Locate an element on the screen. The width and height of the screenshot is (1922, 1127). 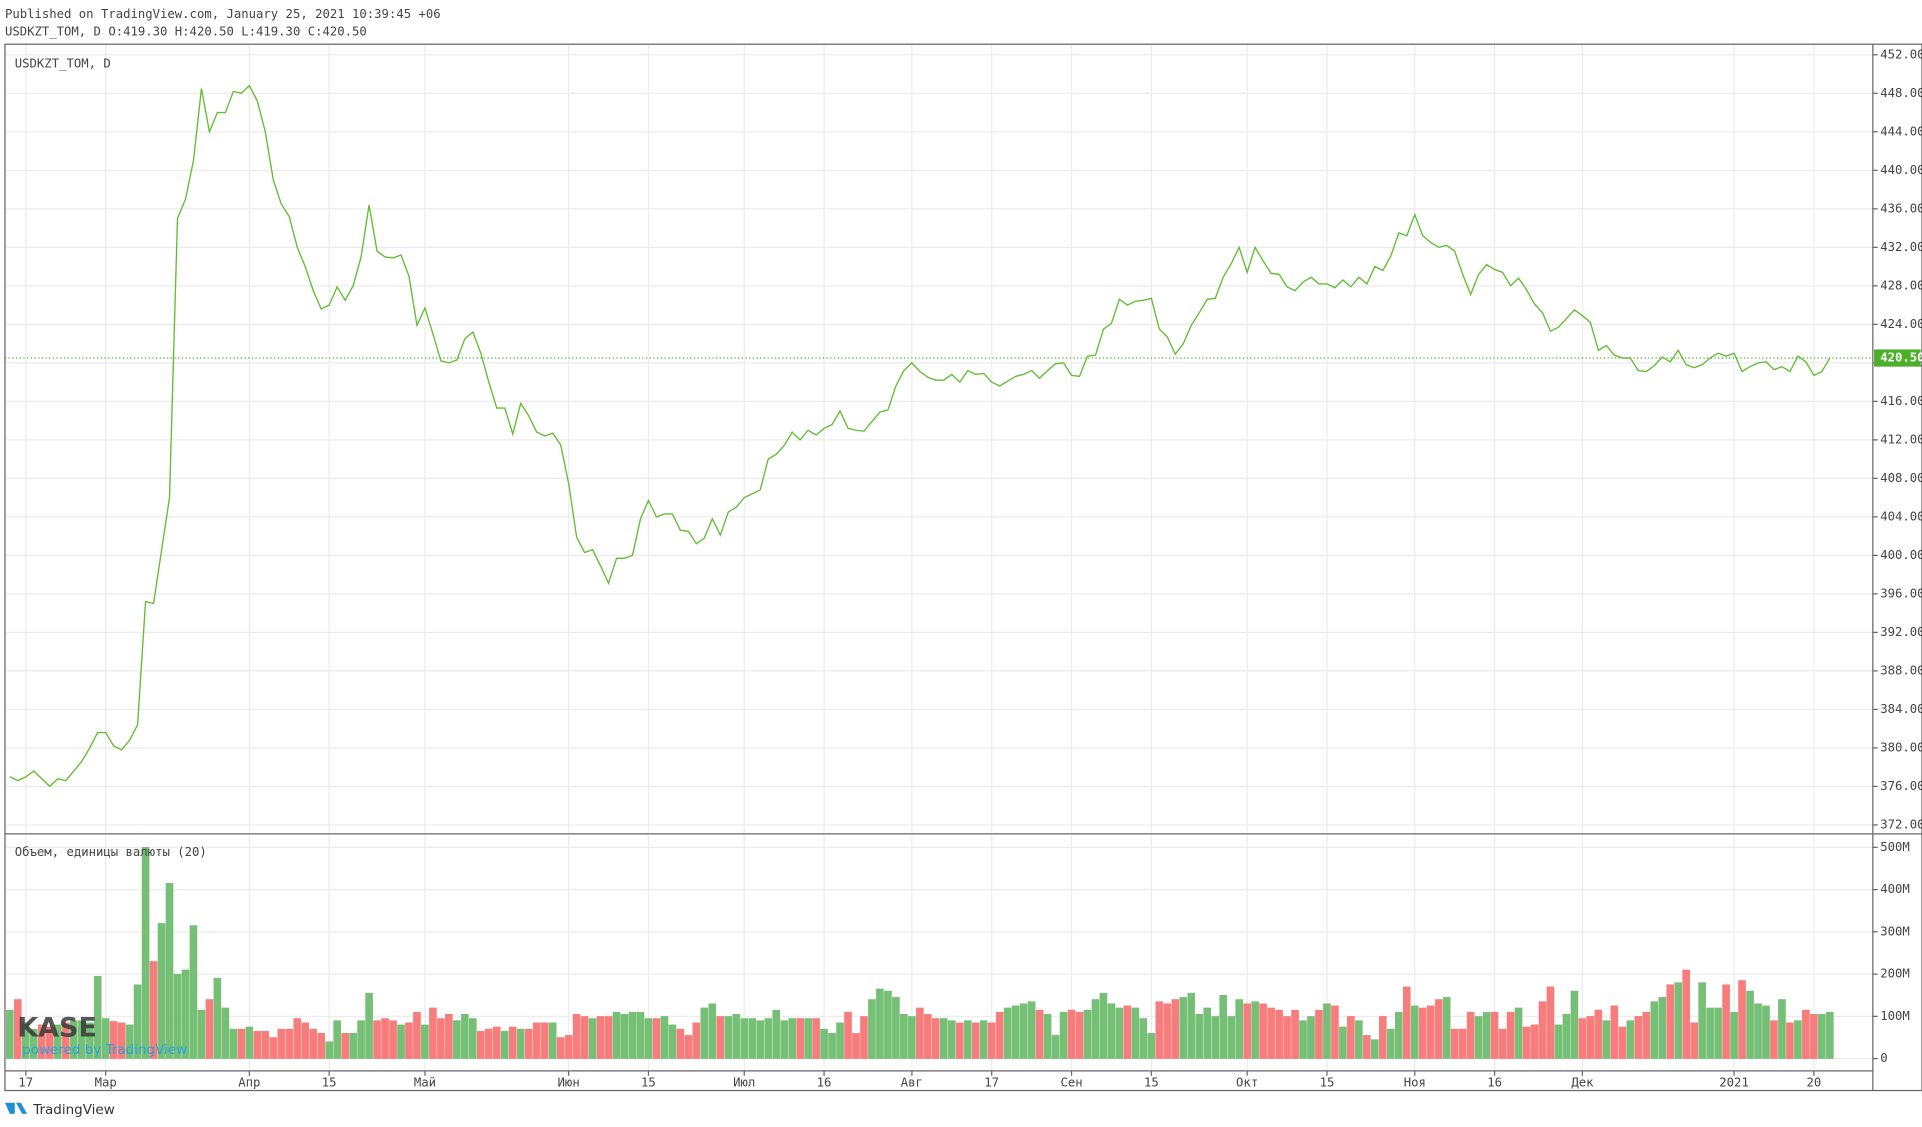
y-tick-label: 392.00 is located at coordinates (1901, 632).